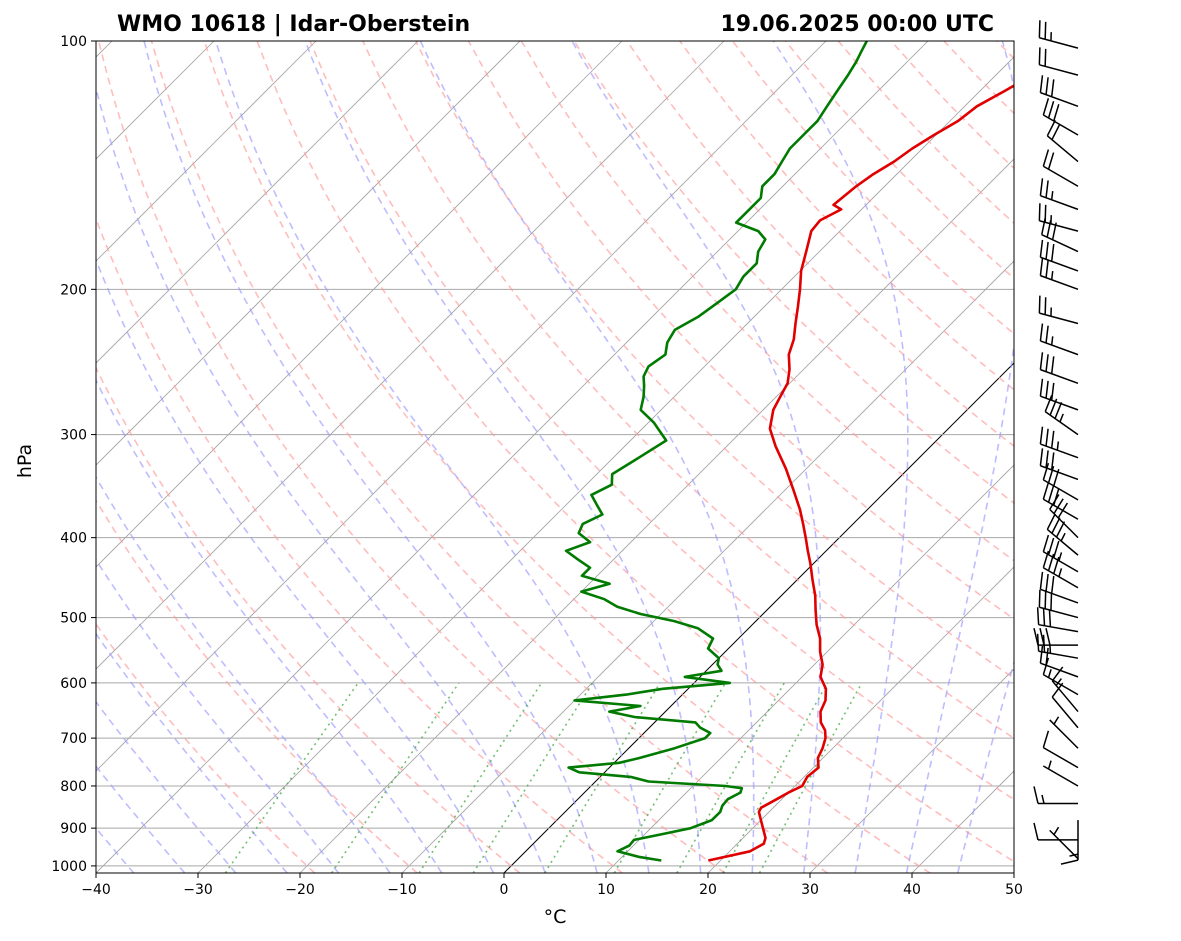  Describe the element at coordinates (504, 890) in the screenshot. I see `x-tick-label: 0` at that location.